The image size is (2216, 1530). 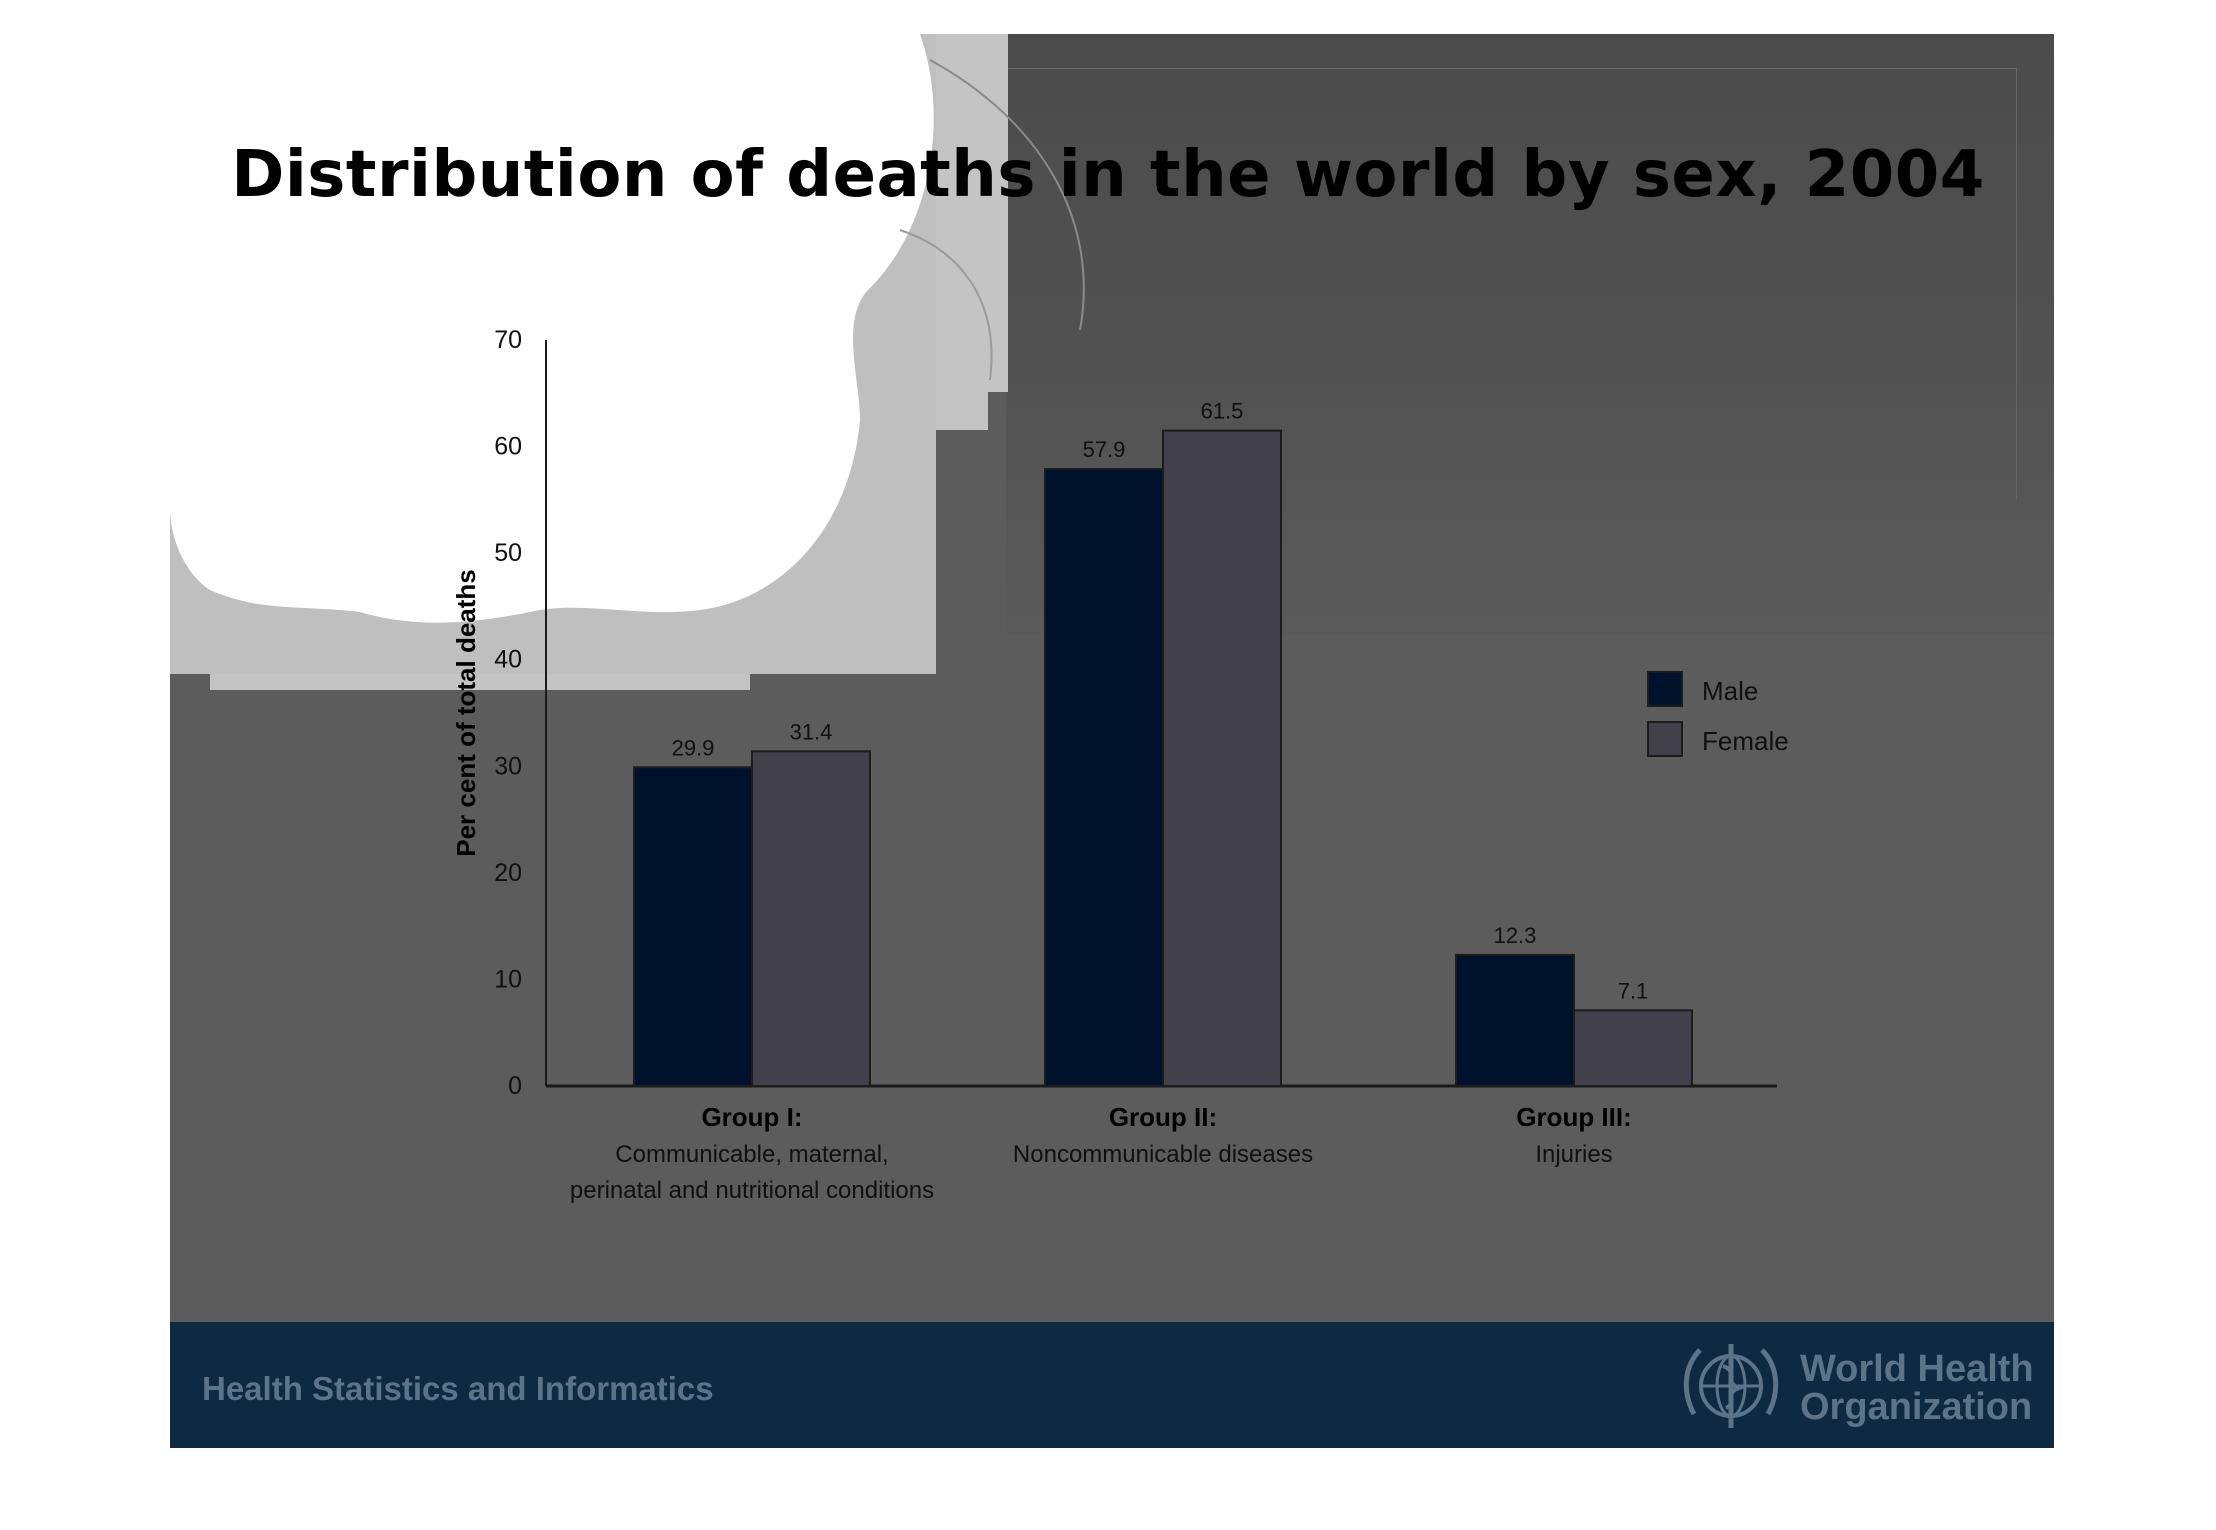 I want to click on who-name-line-1: World Health, so click(x=1917, y=1369).